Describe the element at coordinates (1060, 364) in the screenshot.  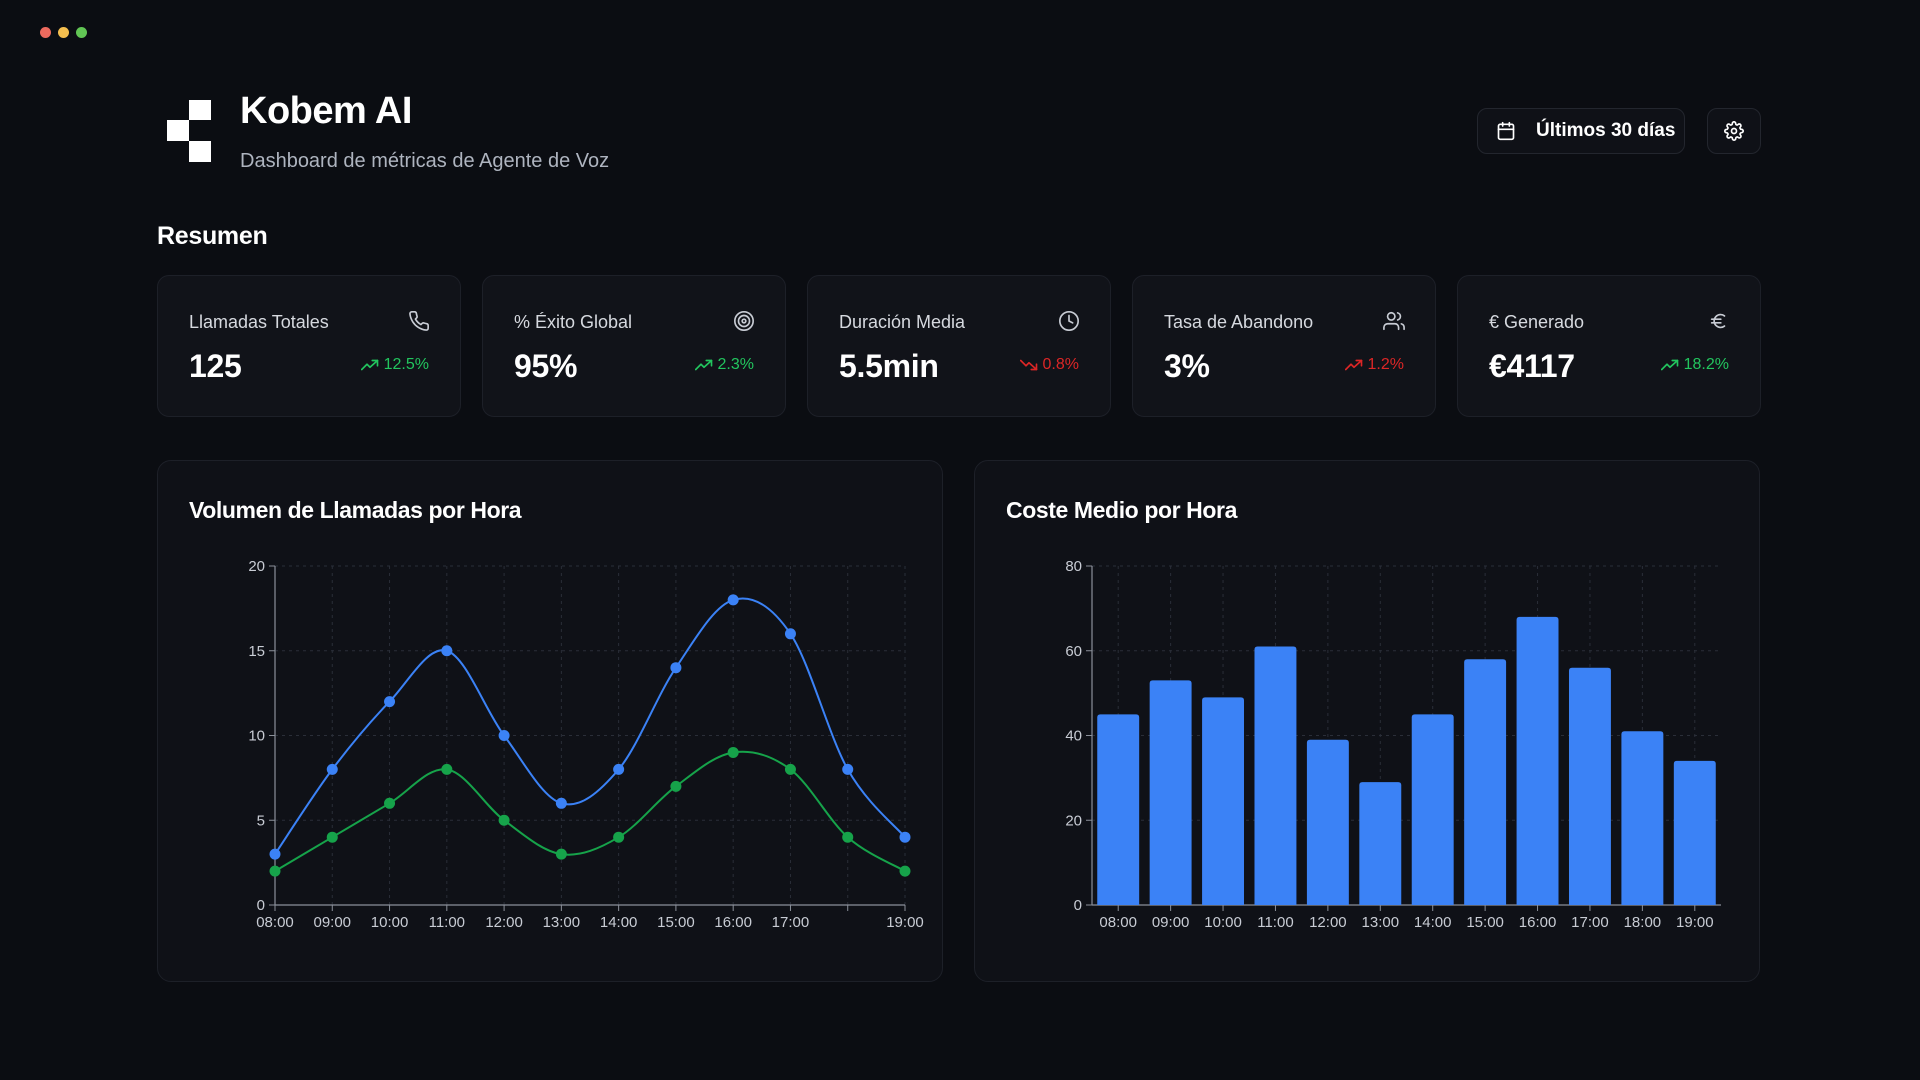
I see `kpi-trend-value: 0.8%` at that location.